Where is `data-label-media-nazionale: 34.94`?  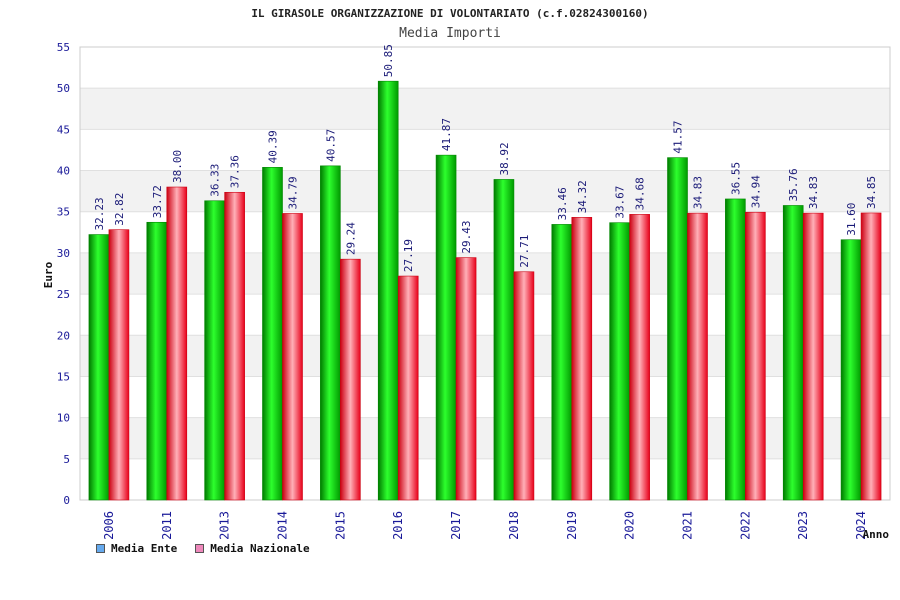 data-label-media-nazionale: 34.94 is located at coordinates (755, 191).